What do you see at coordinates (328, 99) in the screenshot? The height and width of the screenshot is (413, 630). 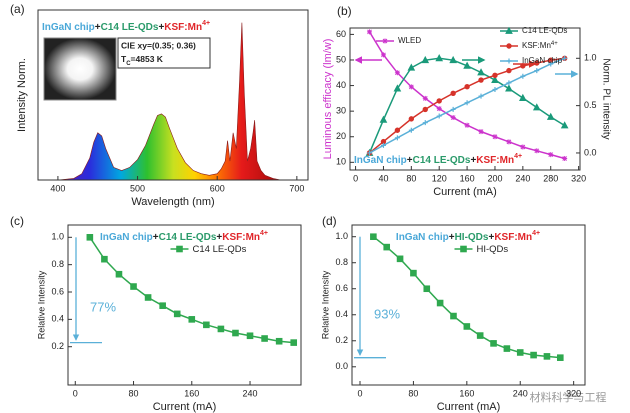 I see `y-axis-label: Luminous efficacy (lm/w)` at bounding box center [328, 99].